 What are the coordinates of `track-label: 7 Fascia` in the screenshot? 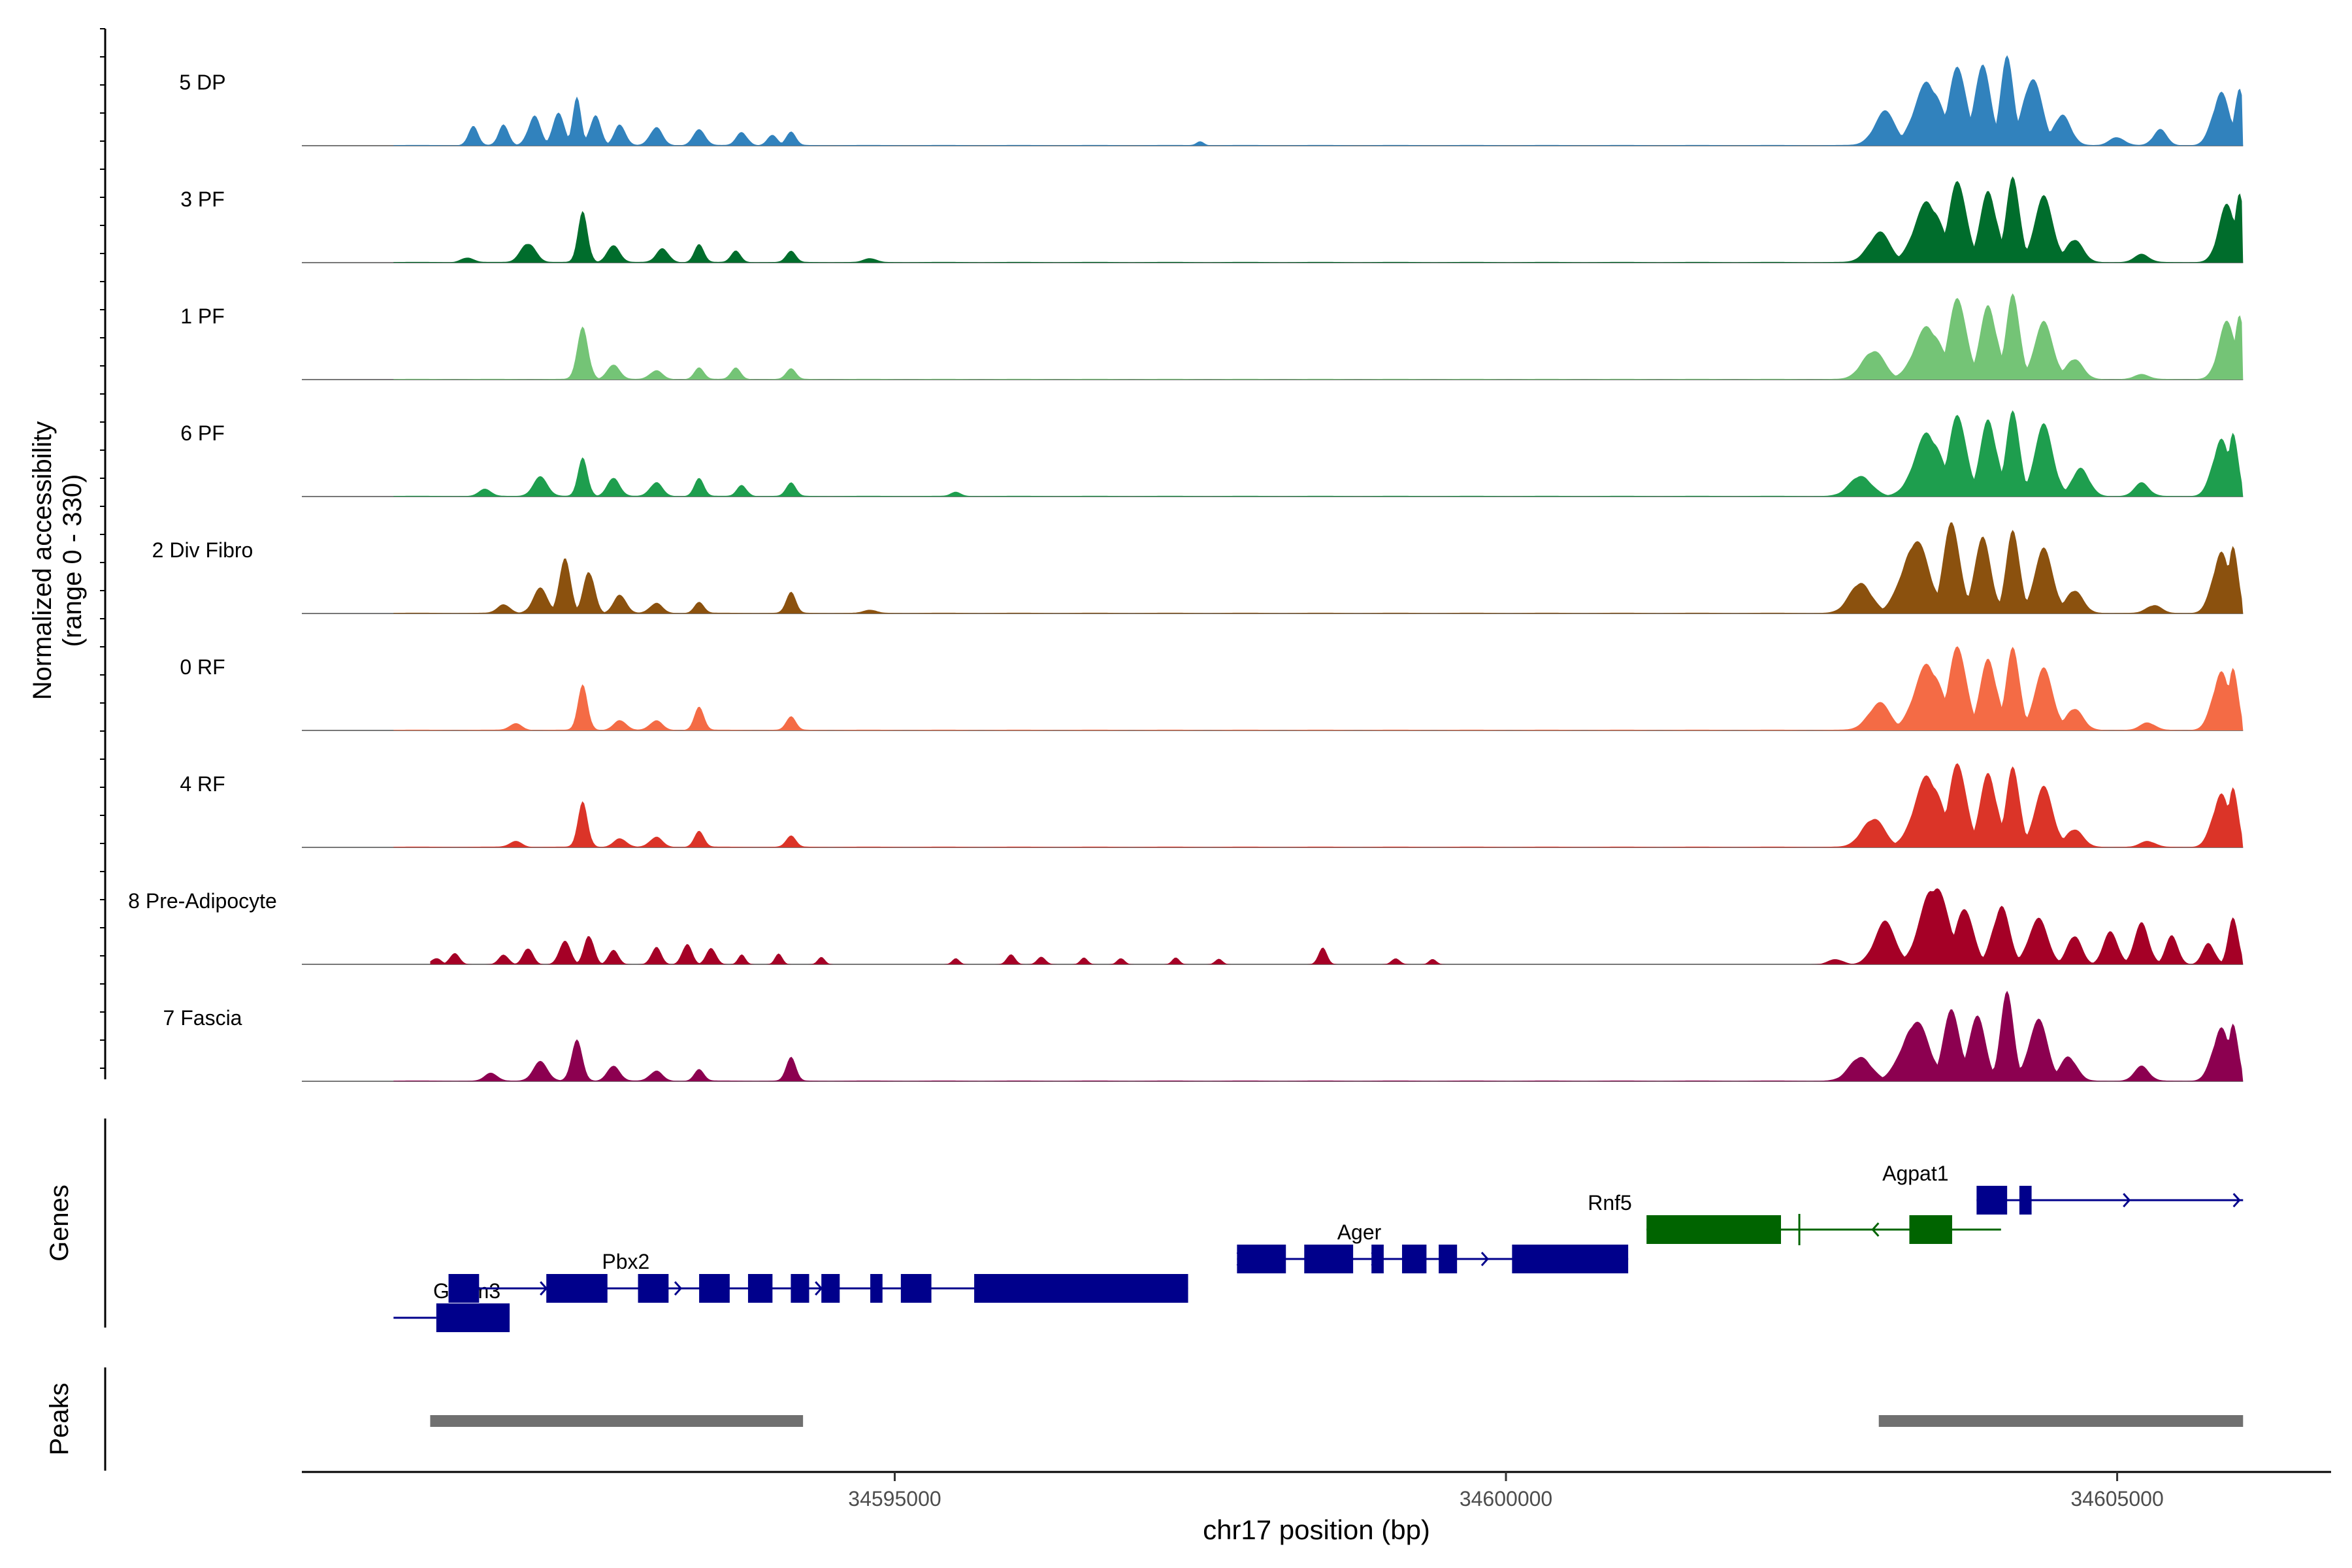 It's located at (202, 1018).